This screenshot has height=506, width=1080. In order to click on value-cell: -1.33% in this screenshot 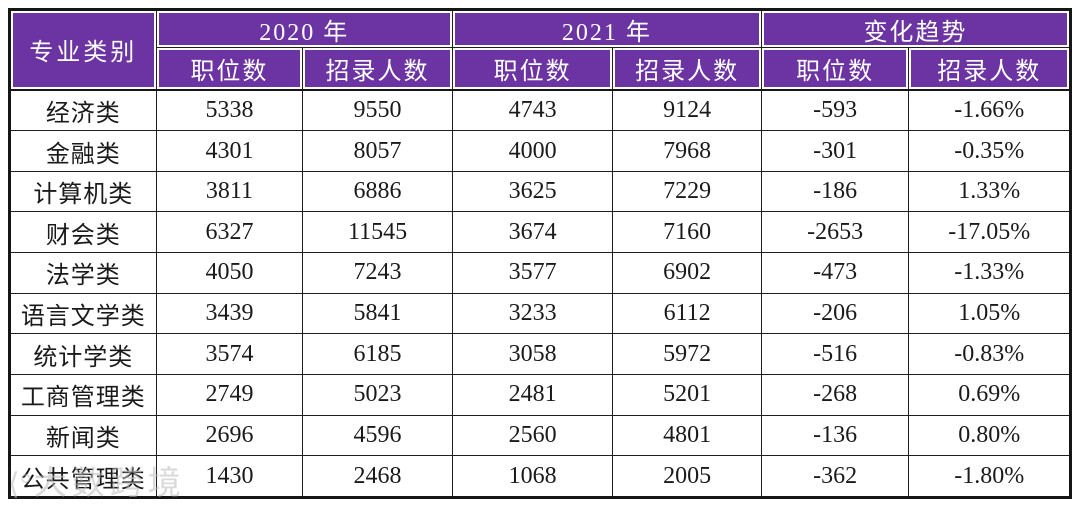, I will do `click(989, 273)`.